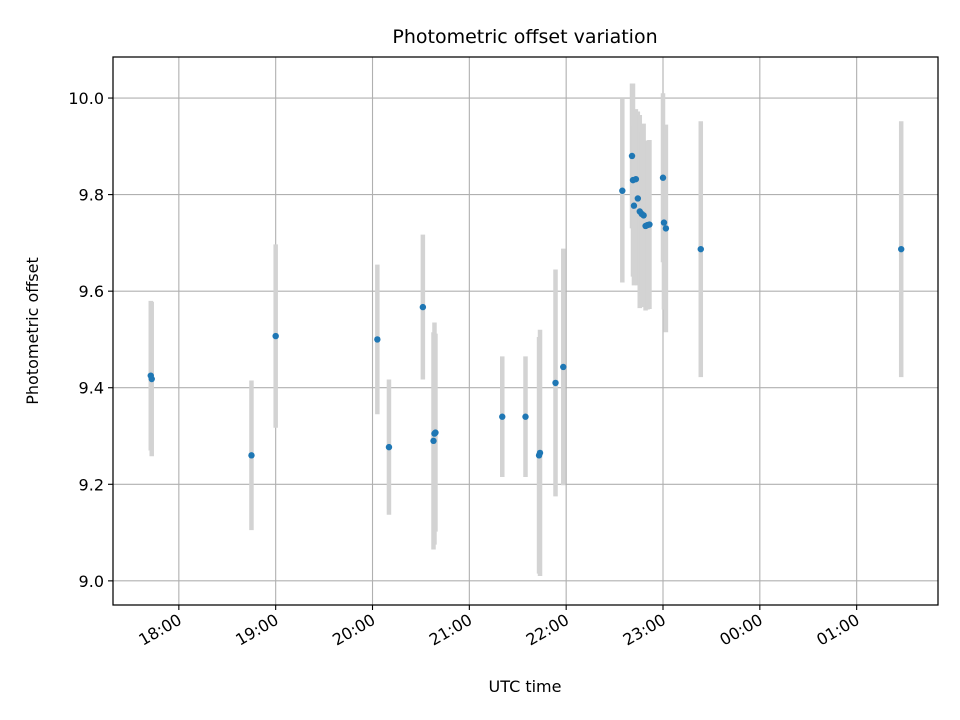  What do you see at coordinates (91, 581) in the screenshot?
I see `y-tick-label: 9.0` at bounding box center [91, 581].